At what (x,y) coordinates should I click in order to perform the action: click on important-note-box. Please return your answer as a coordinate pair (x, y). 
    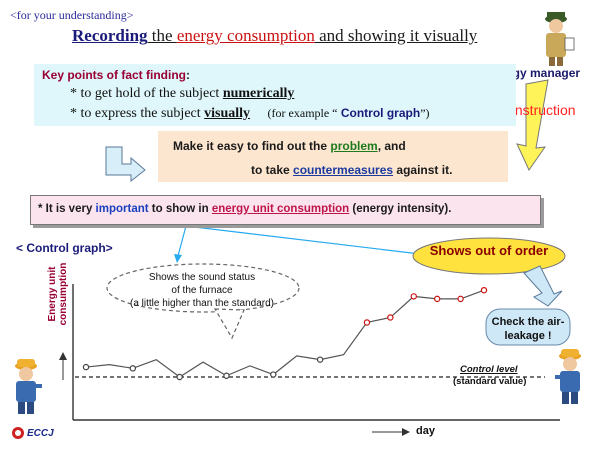
    Looking at the image, I should click on (285, 210).